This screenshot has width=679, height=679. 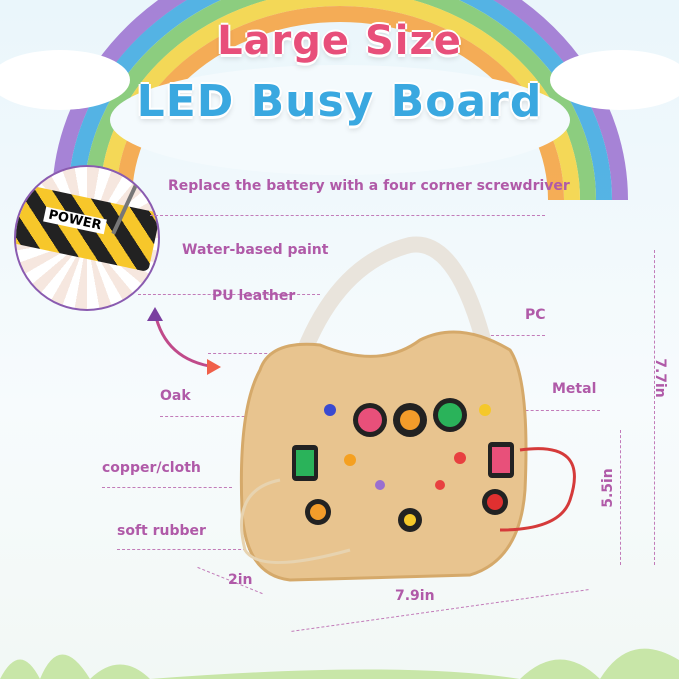 What do you see at coordinates (659, 378) in the screenshot?
I see `dim-total-height: 7.7in` at bounding box center [659, 378].